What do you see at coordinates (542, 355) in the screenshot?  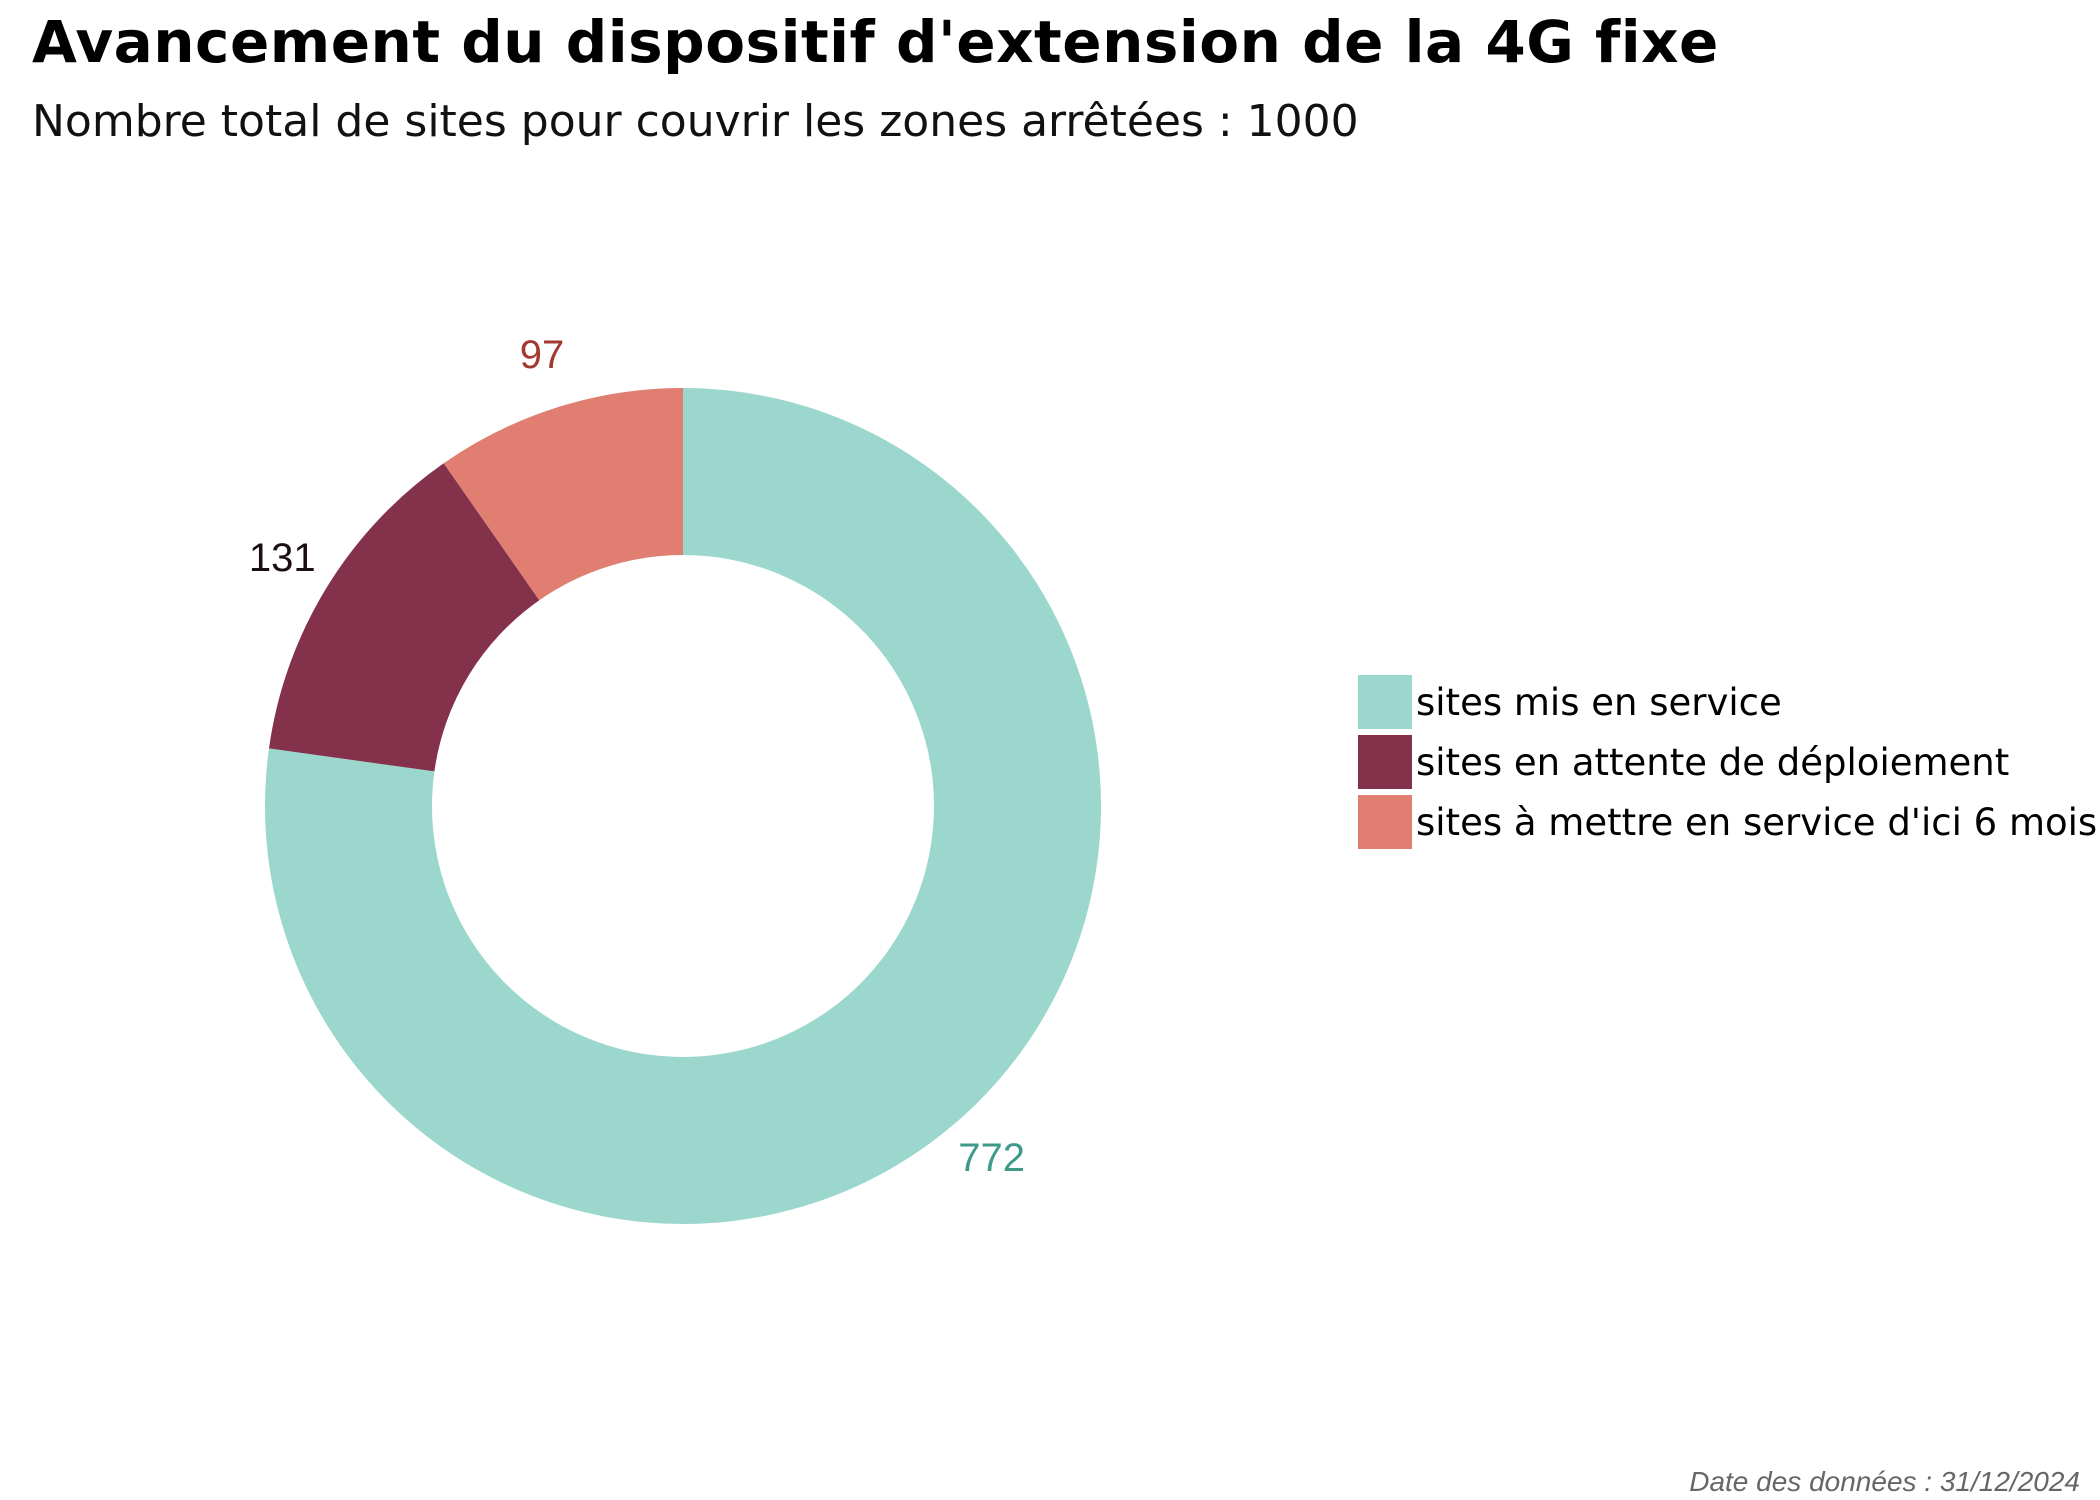 I see `donut-value-label-3: 97` at bounding box center [542, 355].